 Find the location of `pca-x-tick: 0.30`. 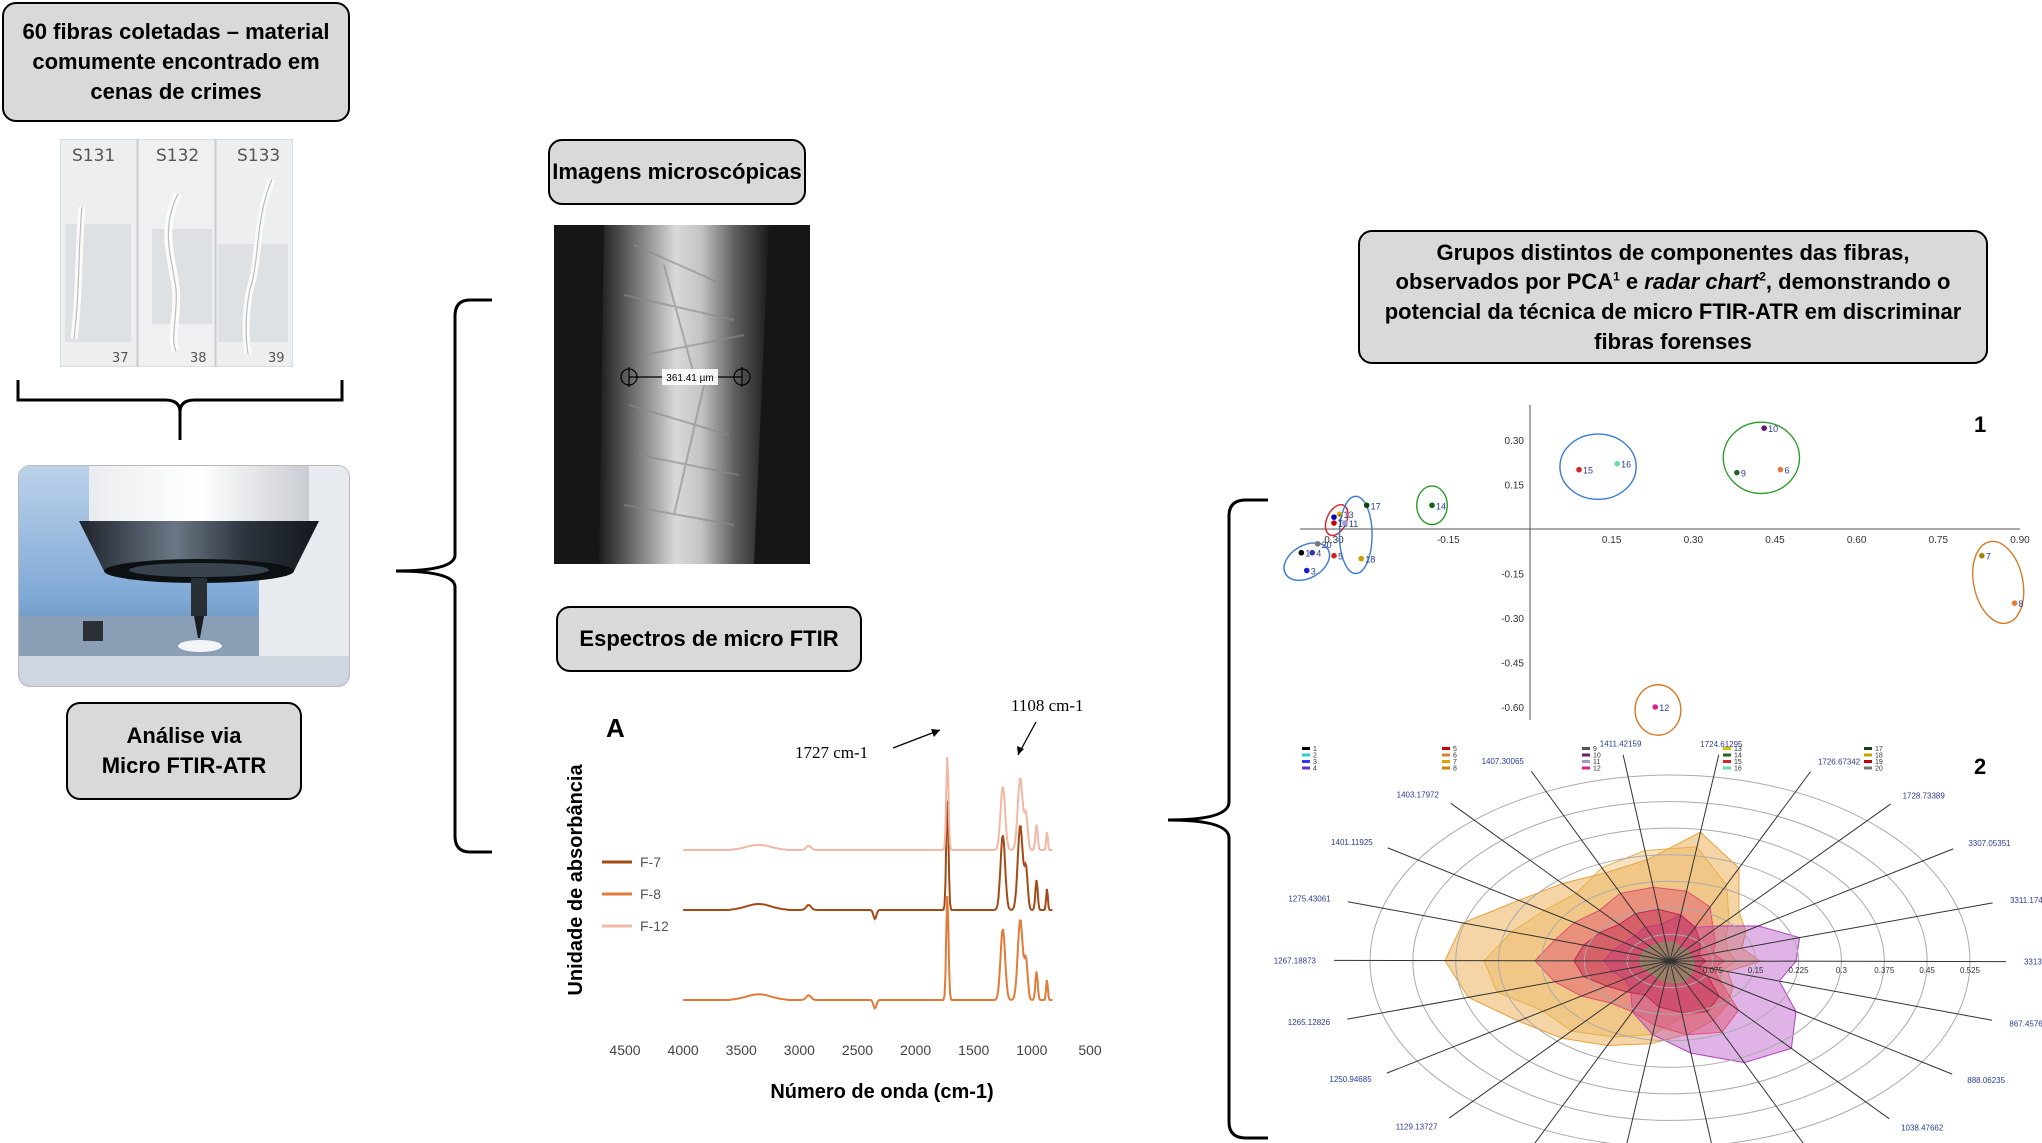

pca-x-tick: 0.30 is located at coordinates (1694, 540).